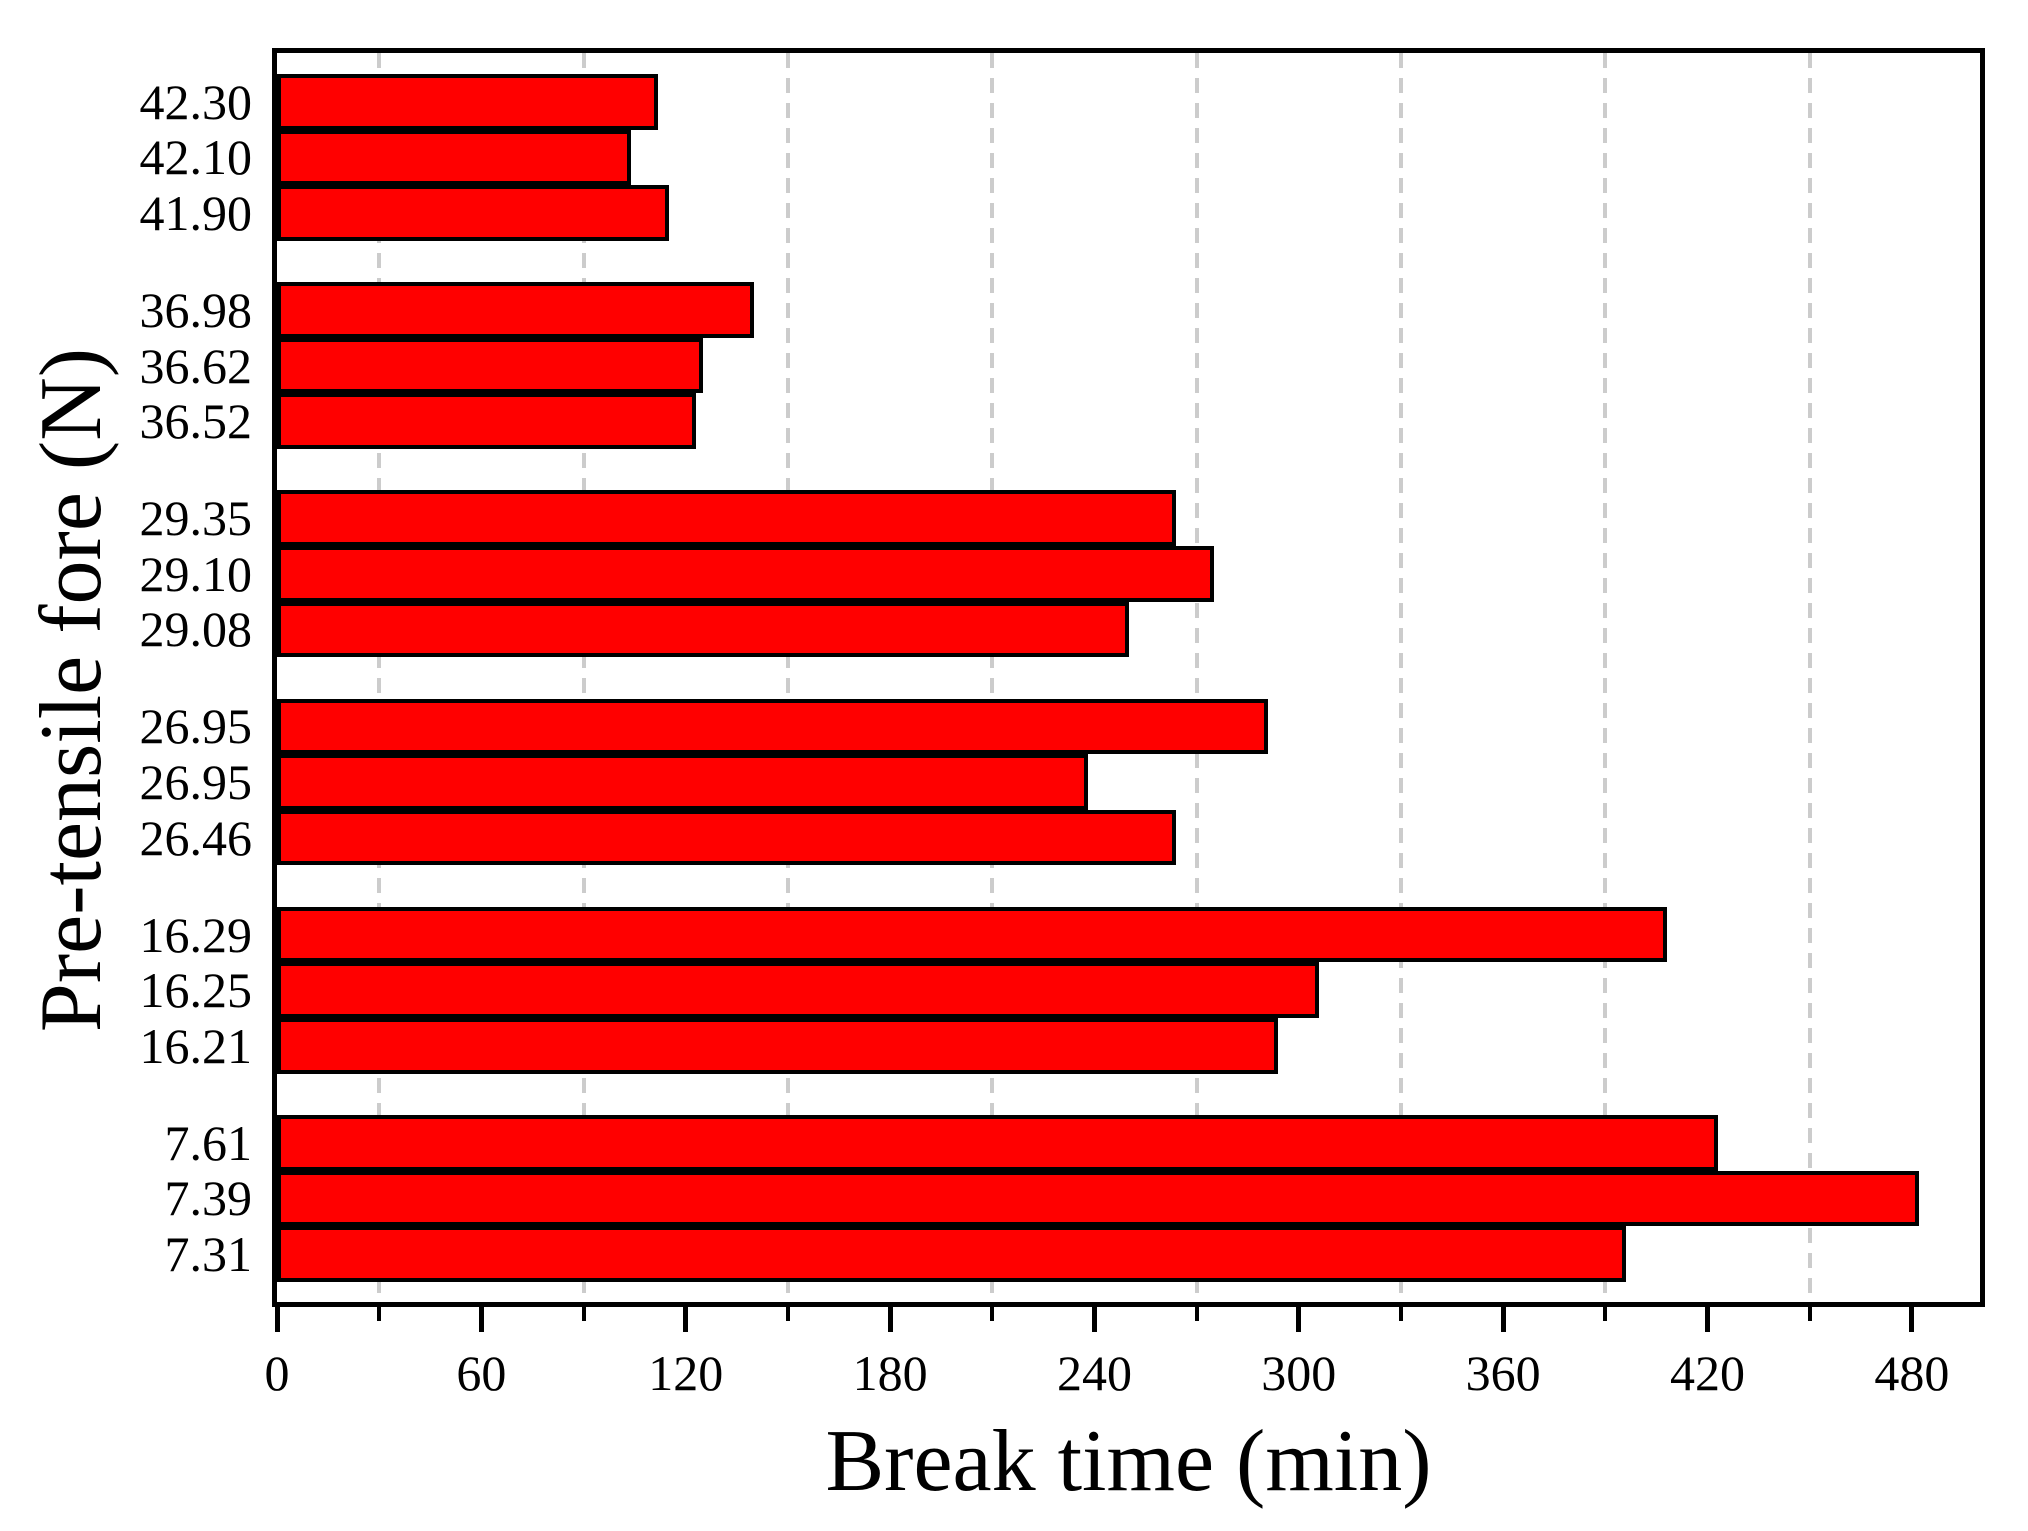  I want to click on y-tick-label: 29.10, so click(196, 573).